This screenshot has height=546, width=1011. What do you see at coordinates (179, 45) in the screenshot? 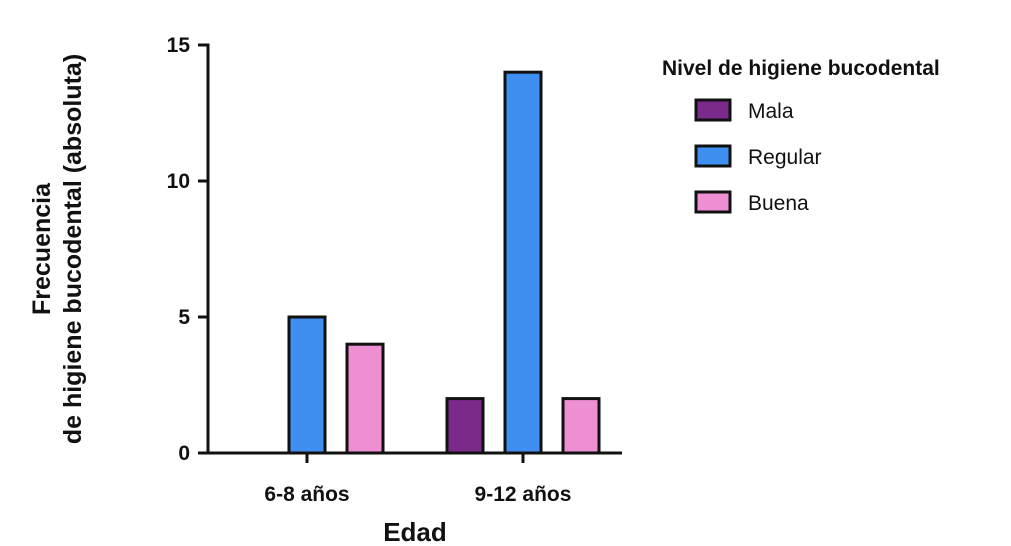
I see `y-tick-label: 15` at bounding box center [179, 45].